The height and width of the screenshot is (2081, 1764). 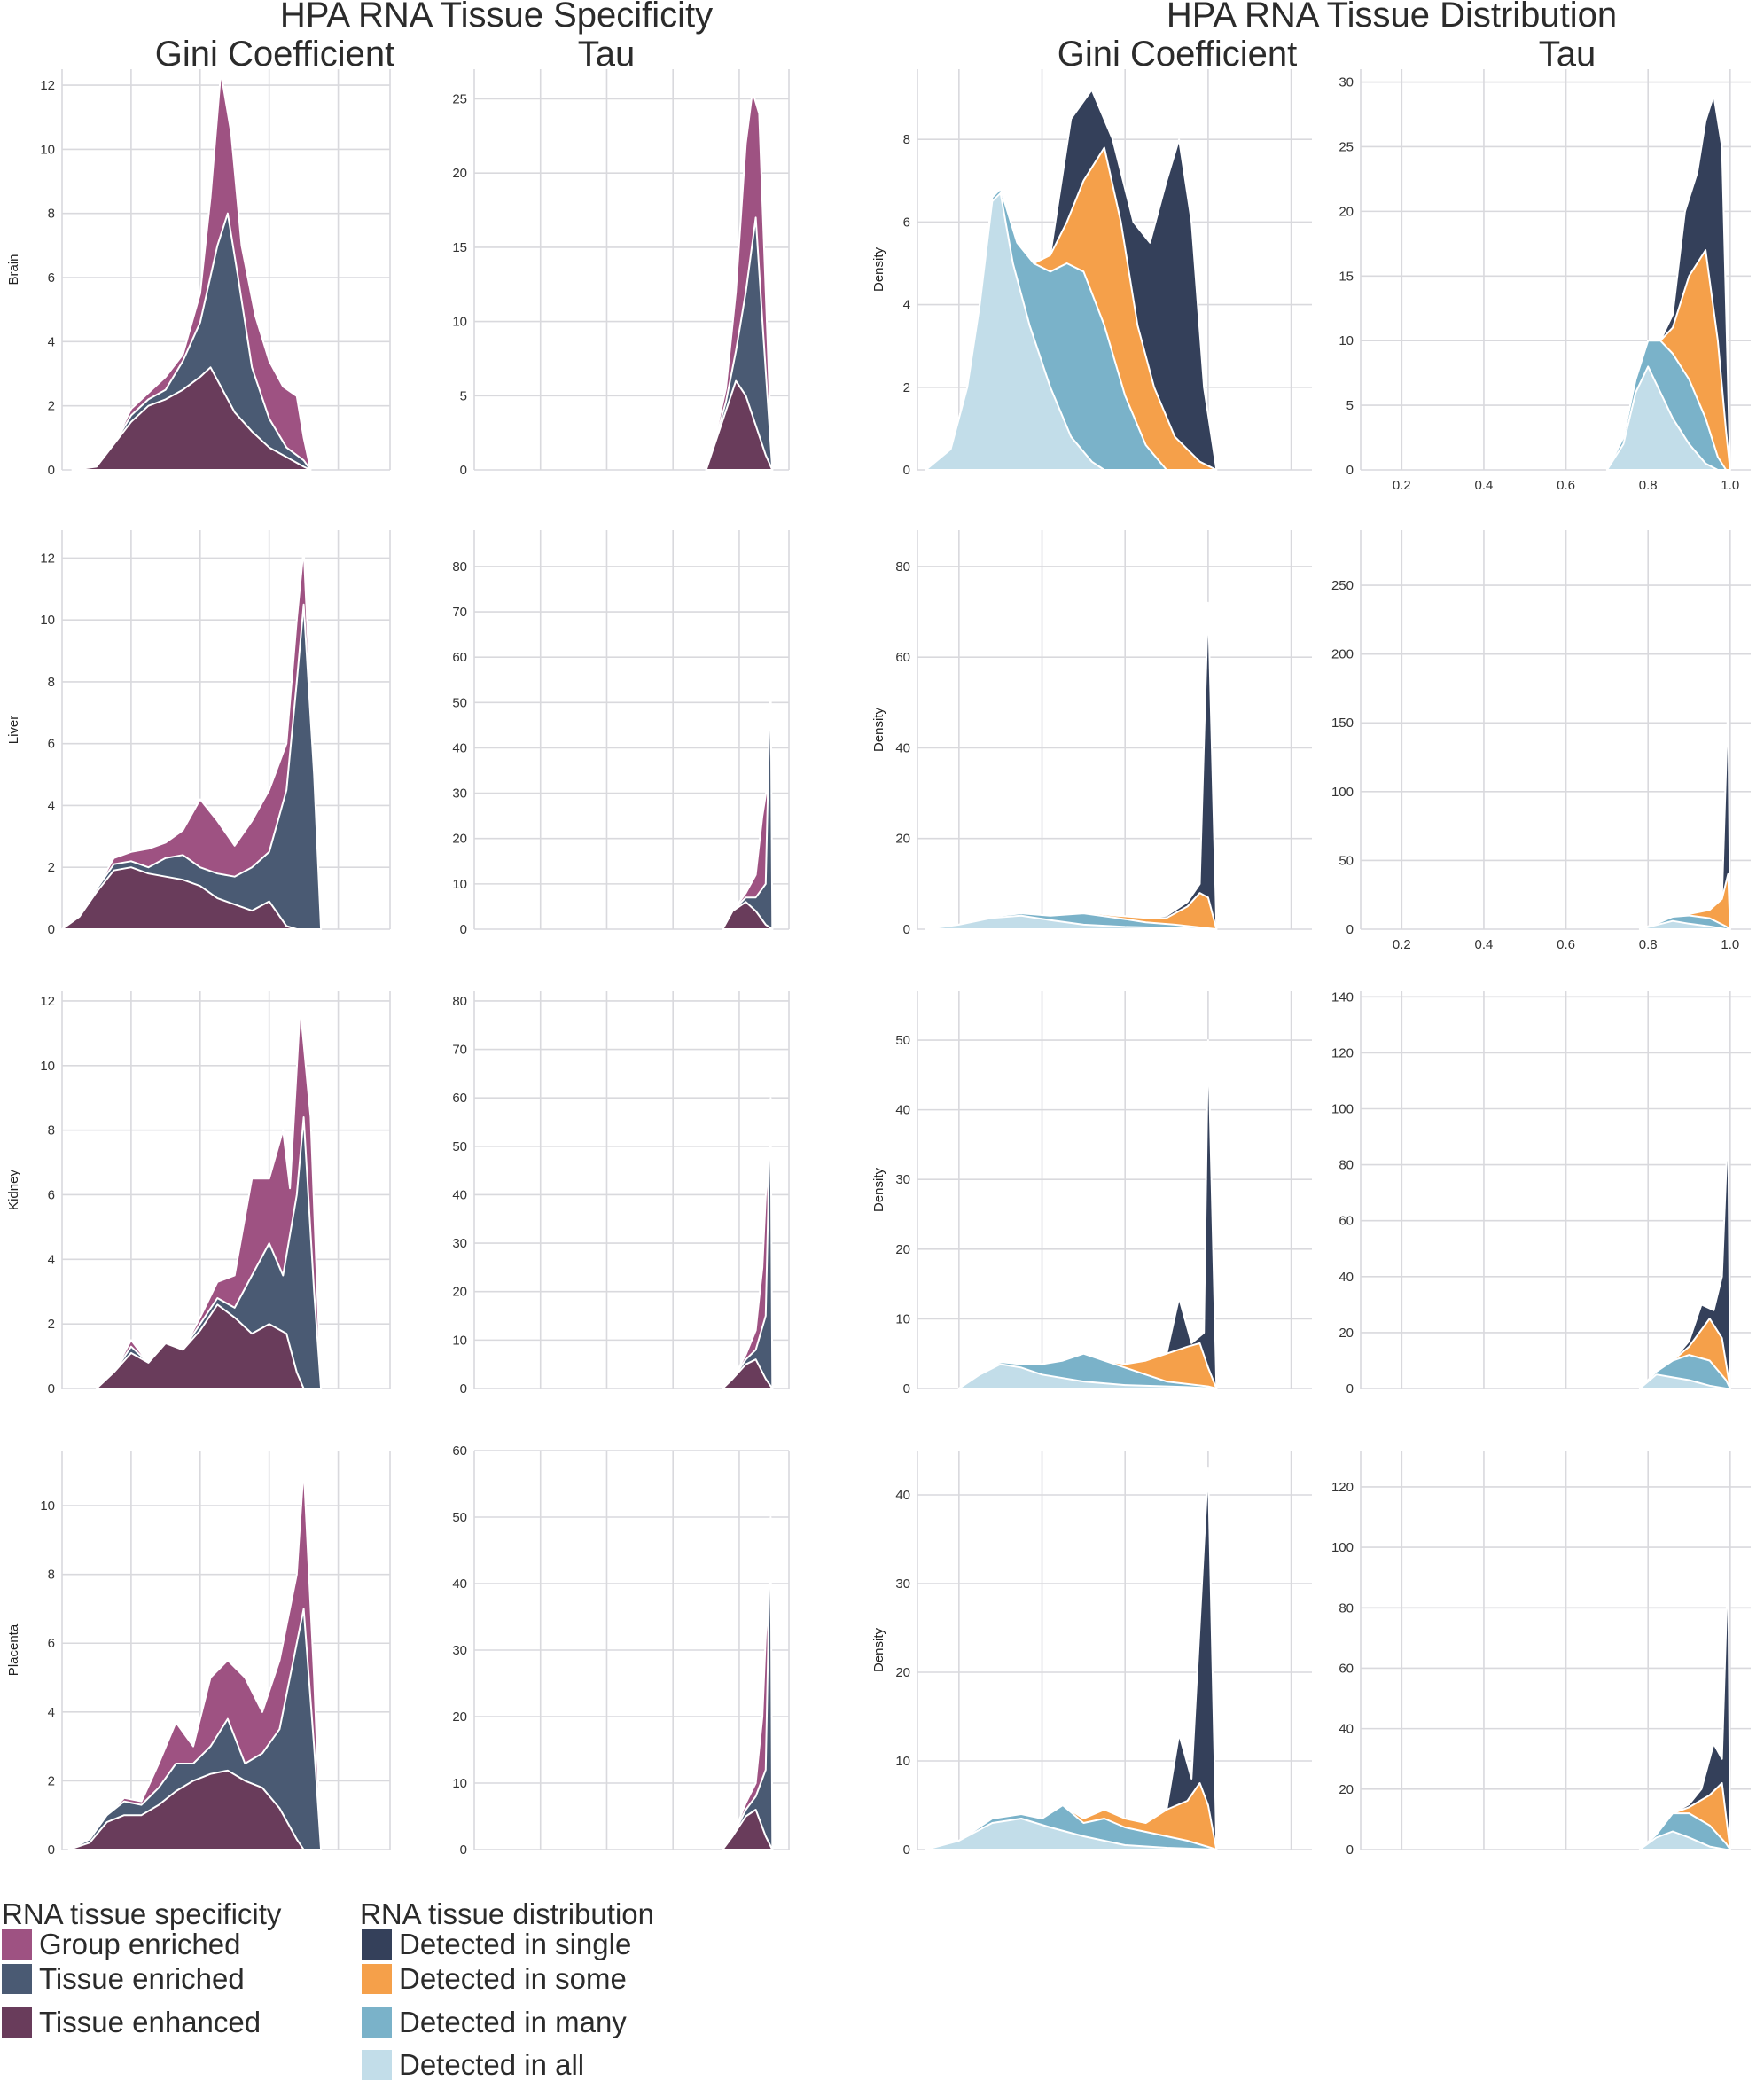 What do you see at coordinates (1484, 485) in the screenshot?
I see `x-tick-label: 0.4` at bounding box center [1484, 485].